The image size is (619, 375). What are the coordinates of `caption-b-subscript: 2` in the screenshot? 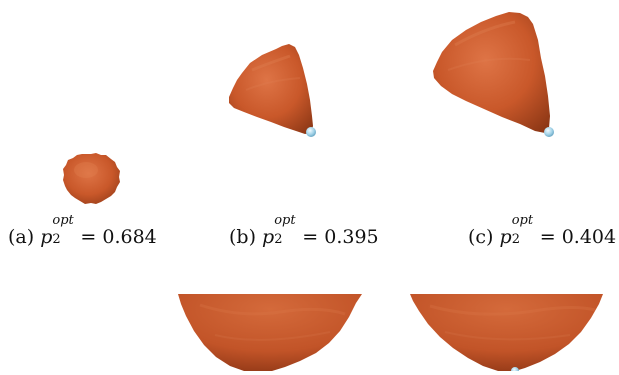 It's located at (278, 239).